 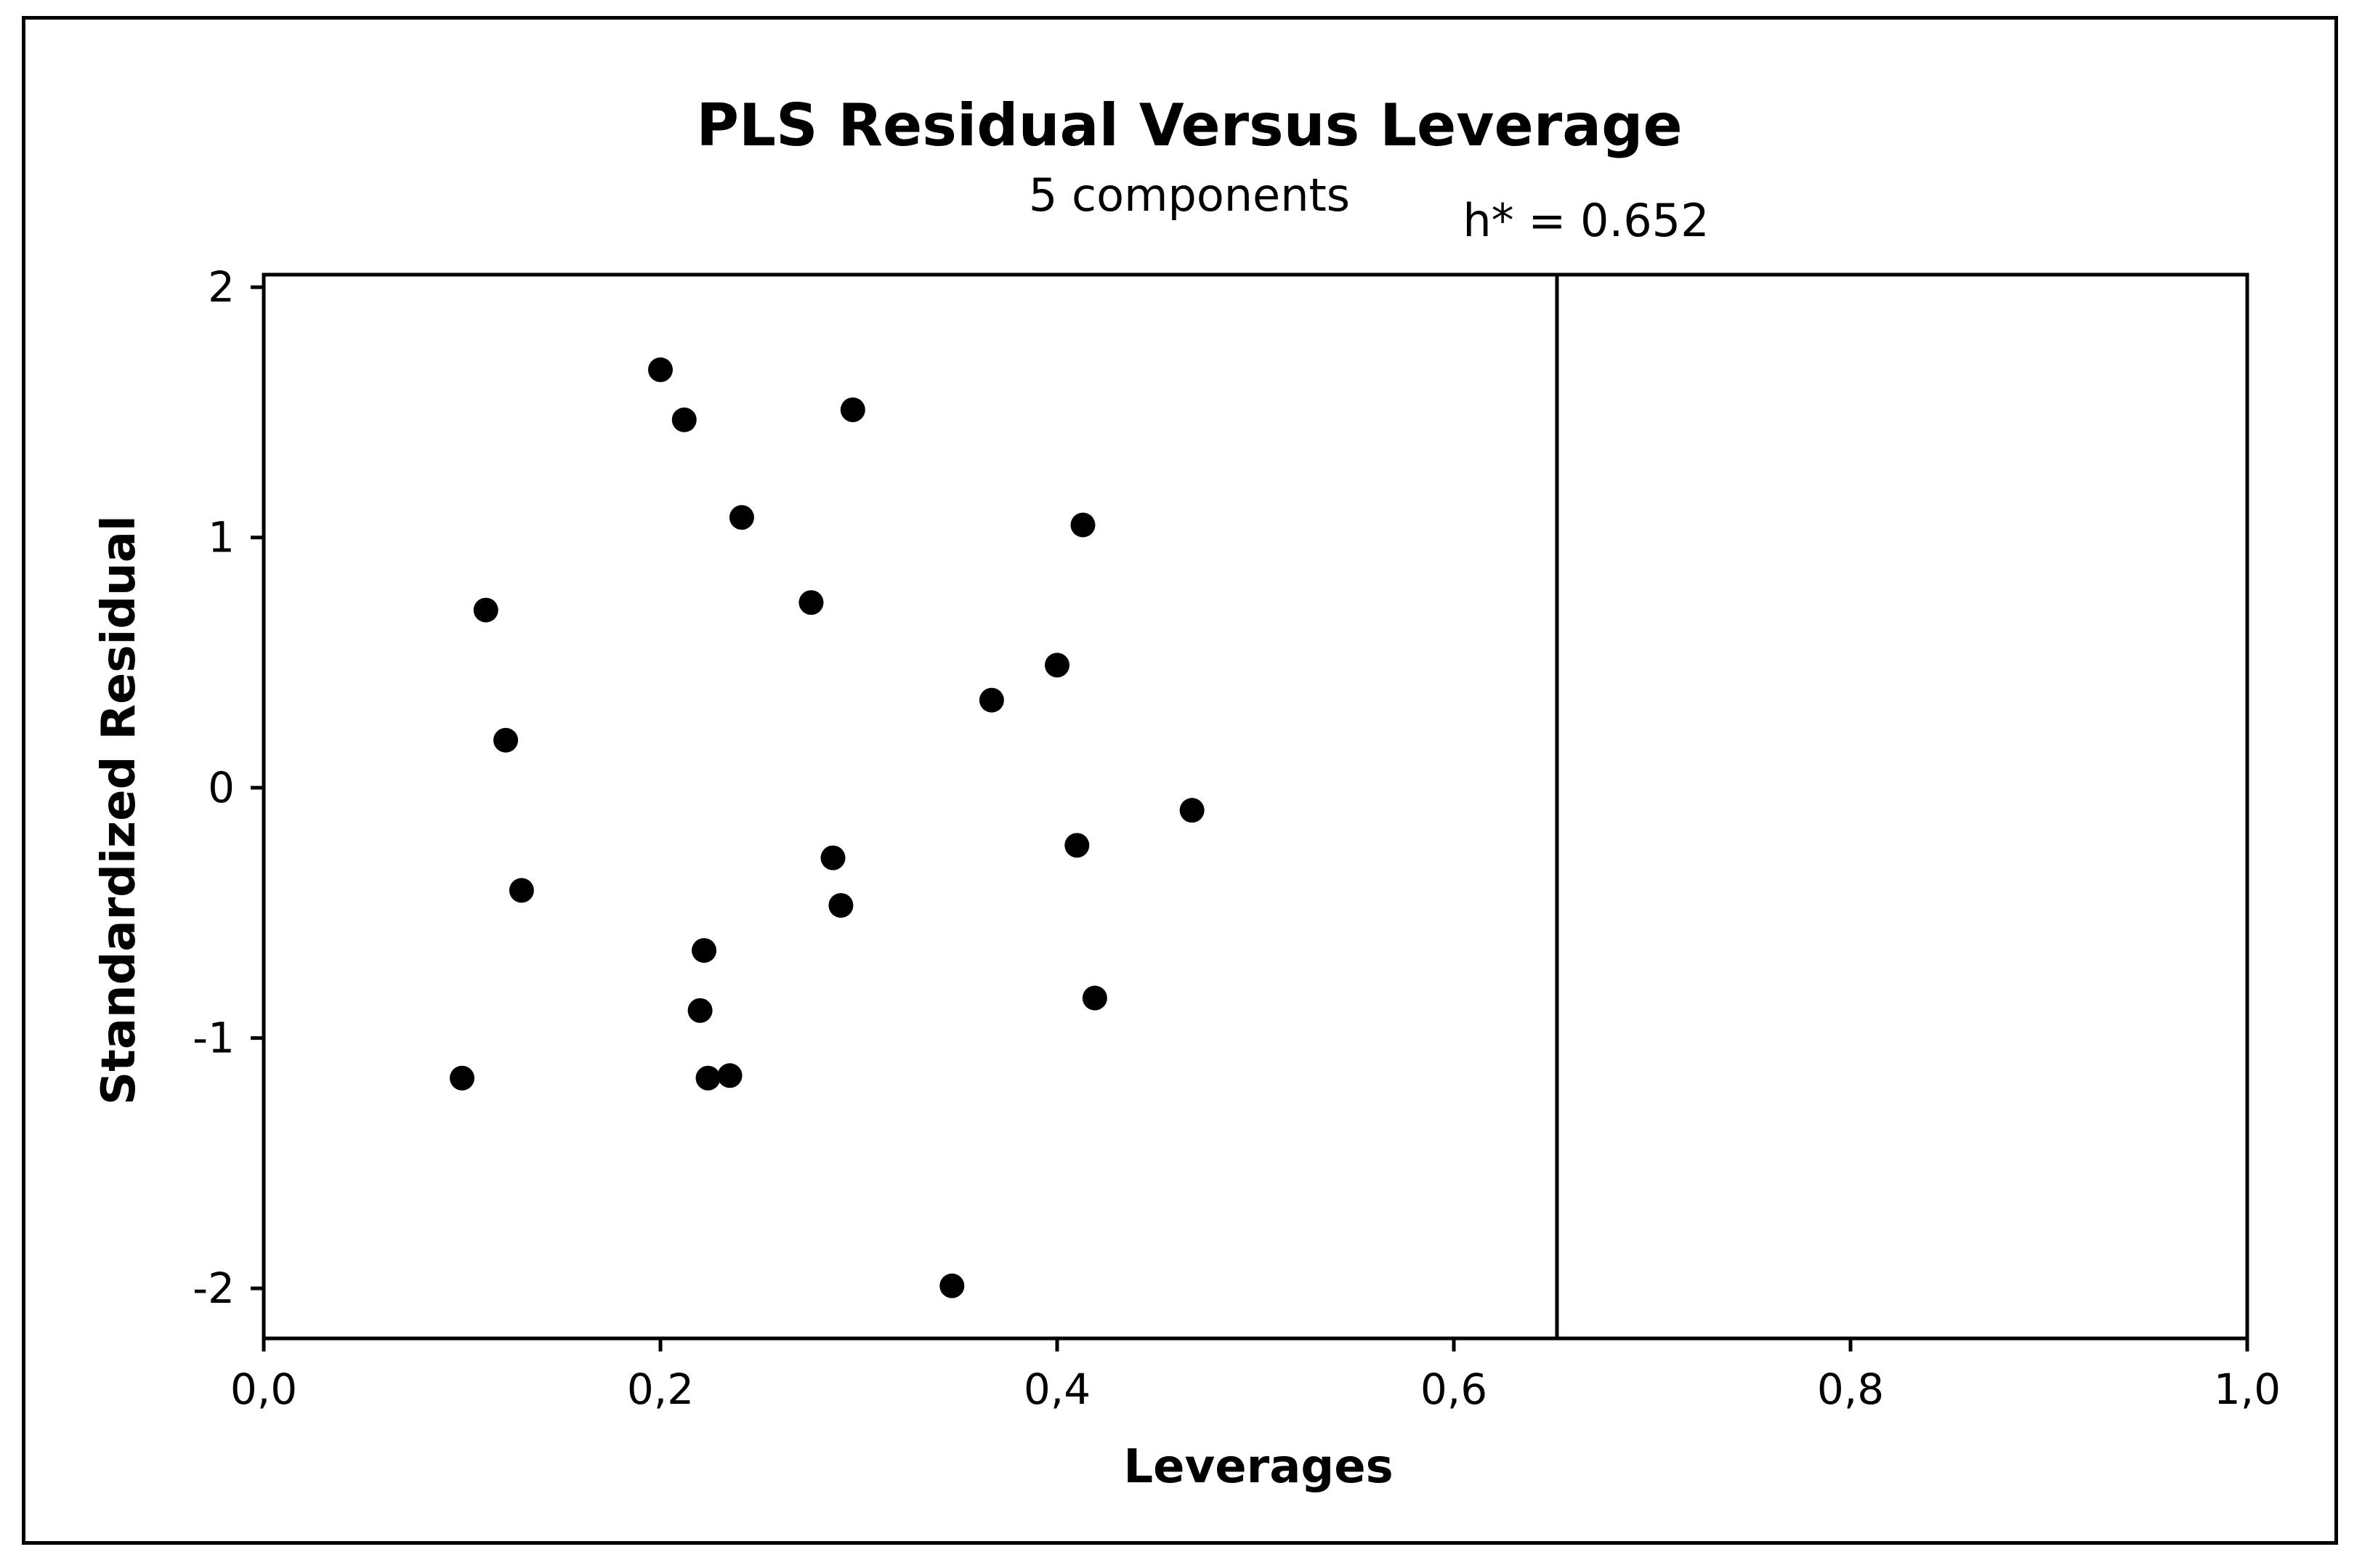 I want to click on y-tick-label: -1, so click(x=214, y=1038).